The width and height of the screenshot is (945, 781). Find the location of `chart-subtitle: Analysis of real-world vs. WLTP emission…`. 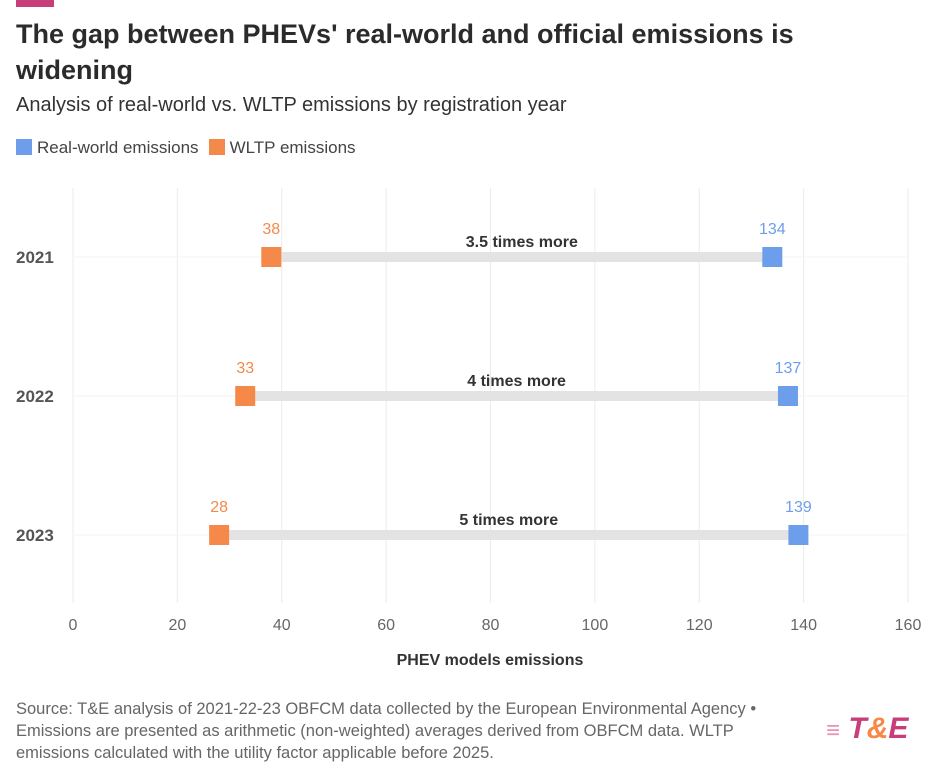

chart-subtitle: Analysis of real-world vs. WLTP emission… is located at coordinates (291, 105).